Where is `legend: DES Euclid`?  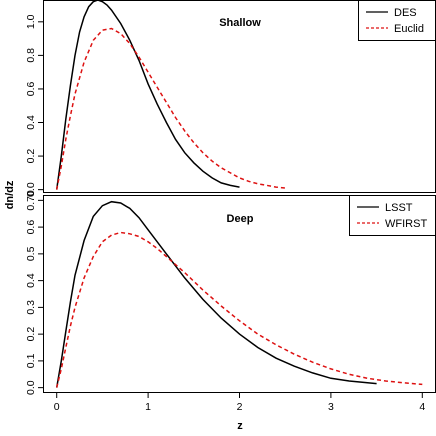 legend: DES Euclid is located at coordinates (397, 20).